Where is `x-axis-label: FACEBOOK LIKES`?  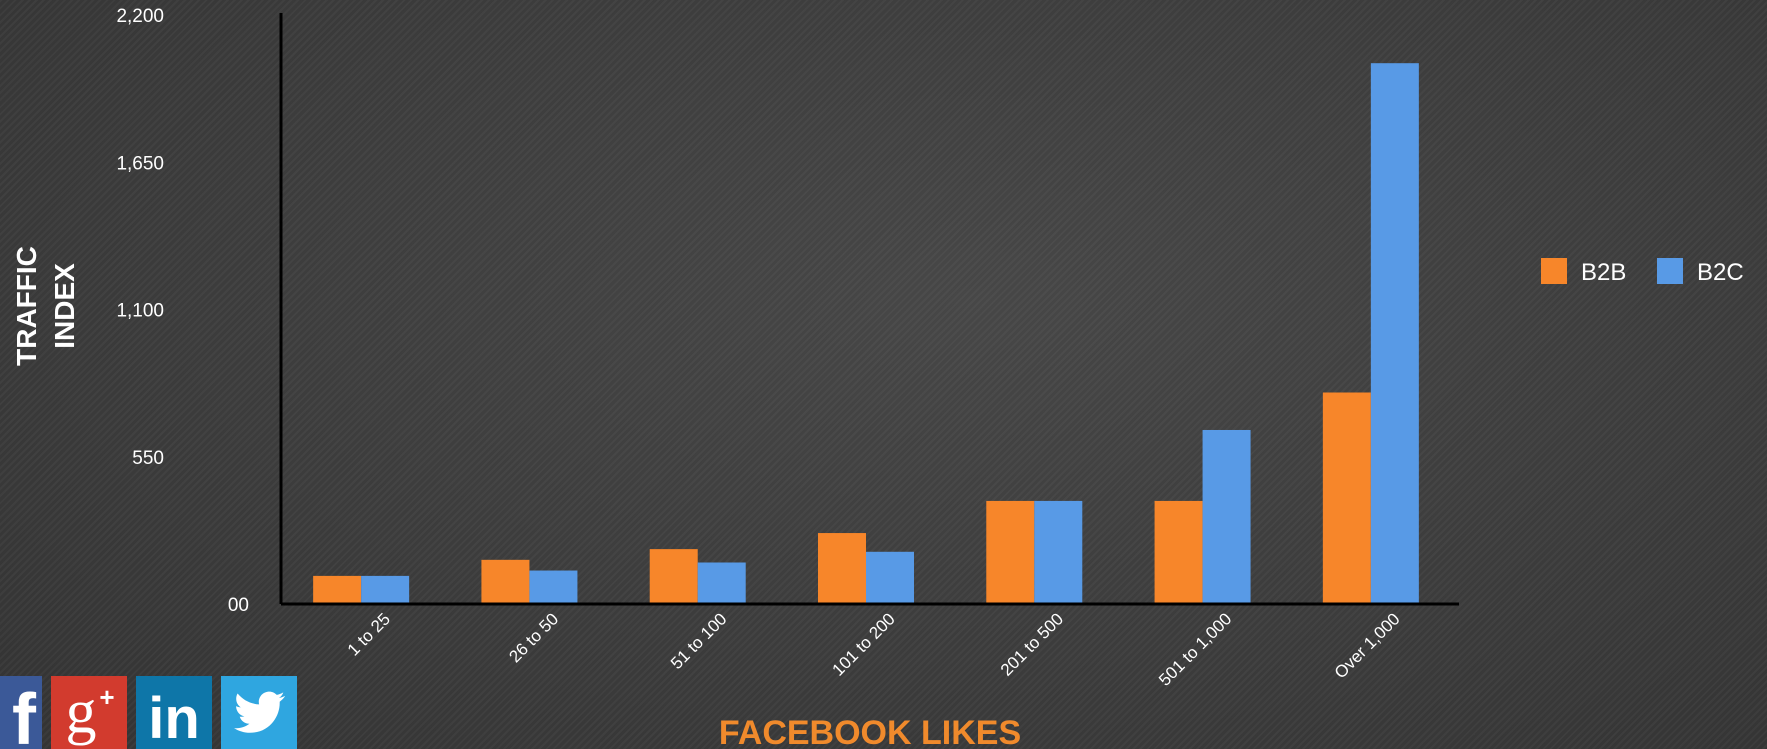 x-axis-label: FACEBOOK LIKES is located at coordinates (870, 731).